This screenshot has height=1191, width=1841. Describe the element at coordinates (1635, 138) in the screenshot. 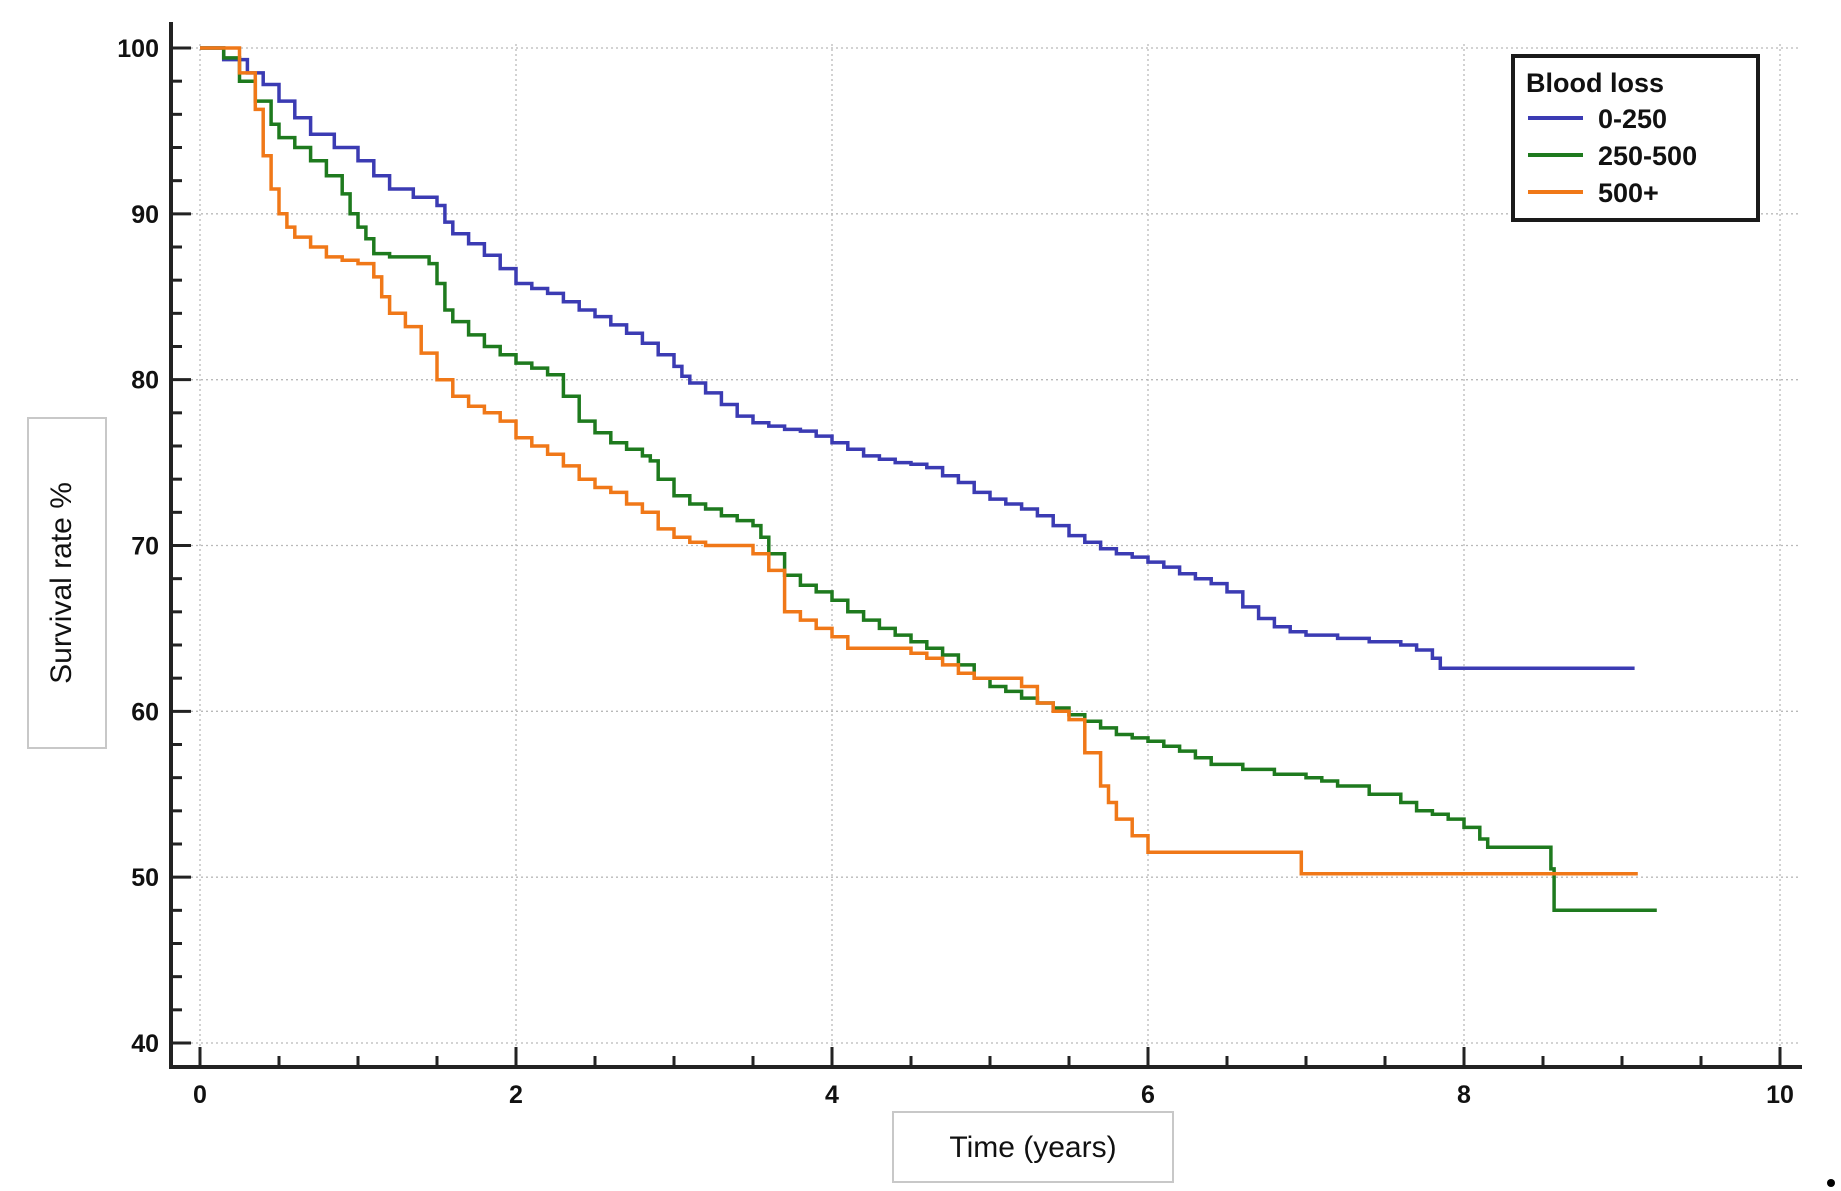

I see `legend: Blood loss 0-250 250-500 500+` at that location.